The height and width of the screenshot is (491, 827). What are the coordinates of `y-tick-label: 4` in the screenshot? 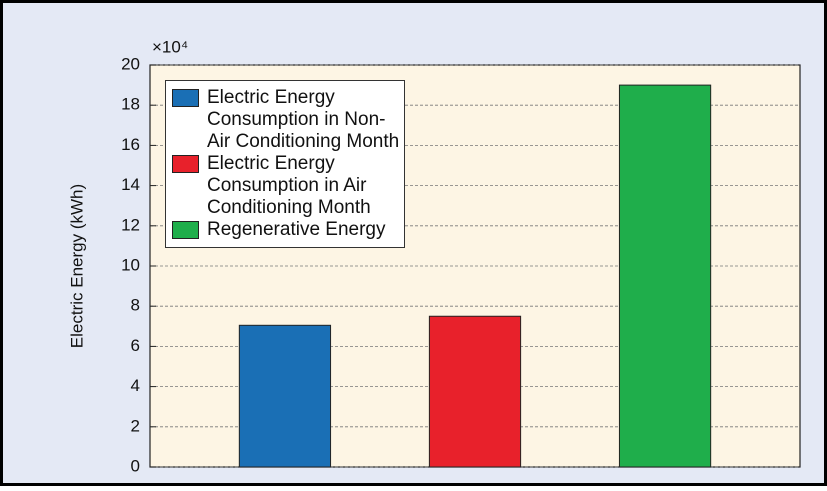 It's located at (135, 385).